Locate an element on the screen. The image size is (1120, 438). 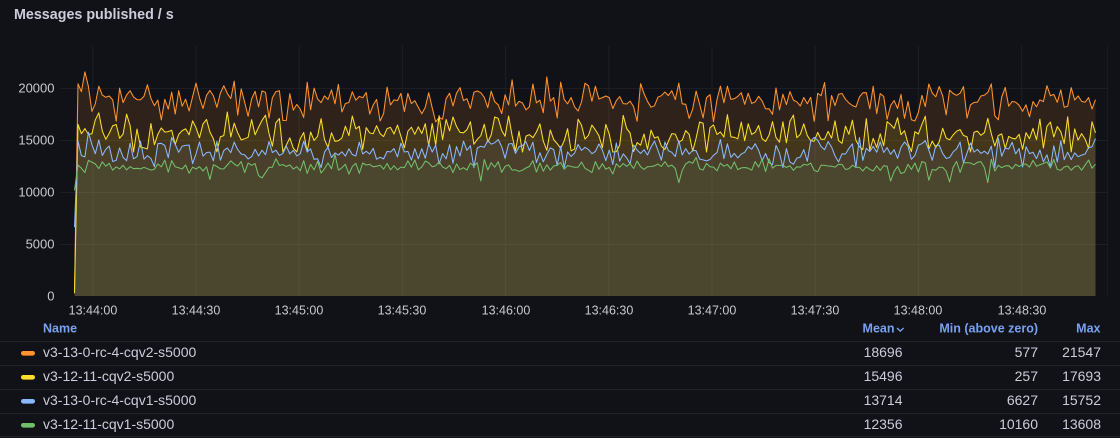
svg-text: 13:46:00 is located at coordinates (506, 311).